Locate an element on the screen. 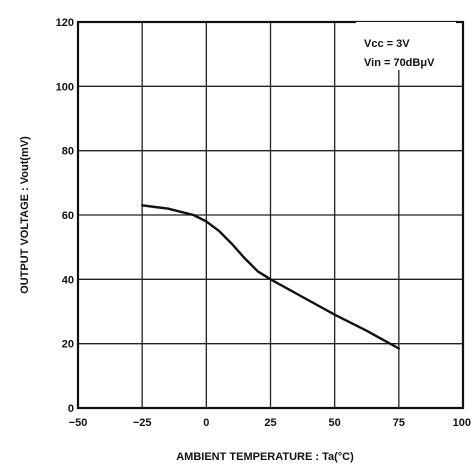  legend-vcc: Vcc = 3V is located at coordinates (387, 44).